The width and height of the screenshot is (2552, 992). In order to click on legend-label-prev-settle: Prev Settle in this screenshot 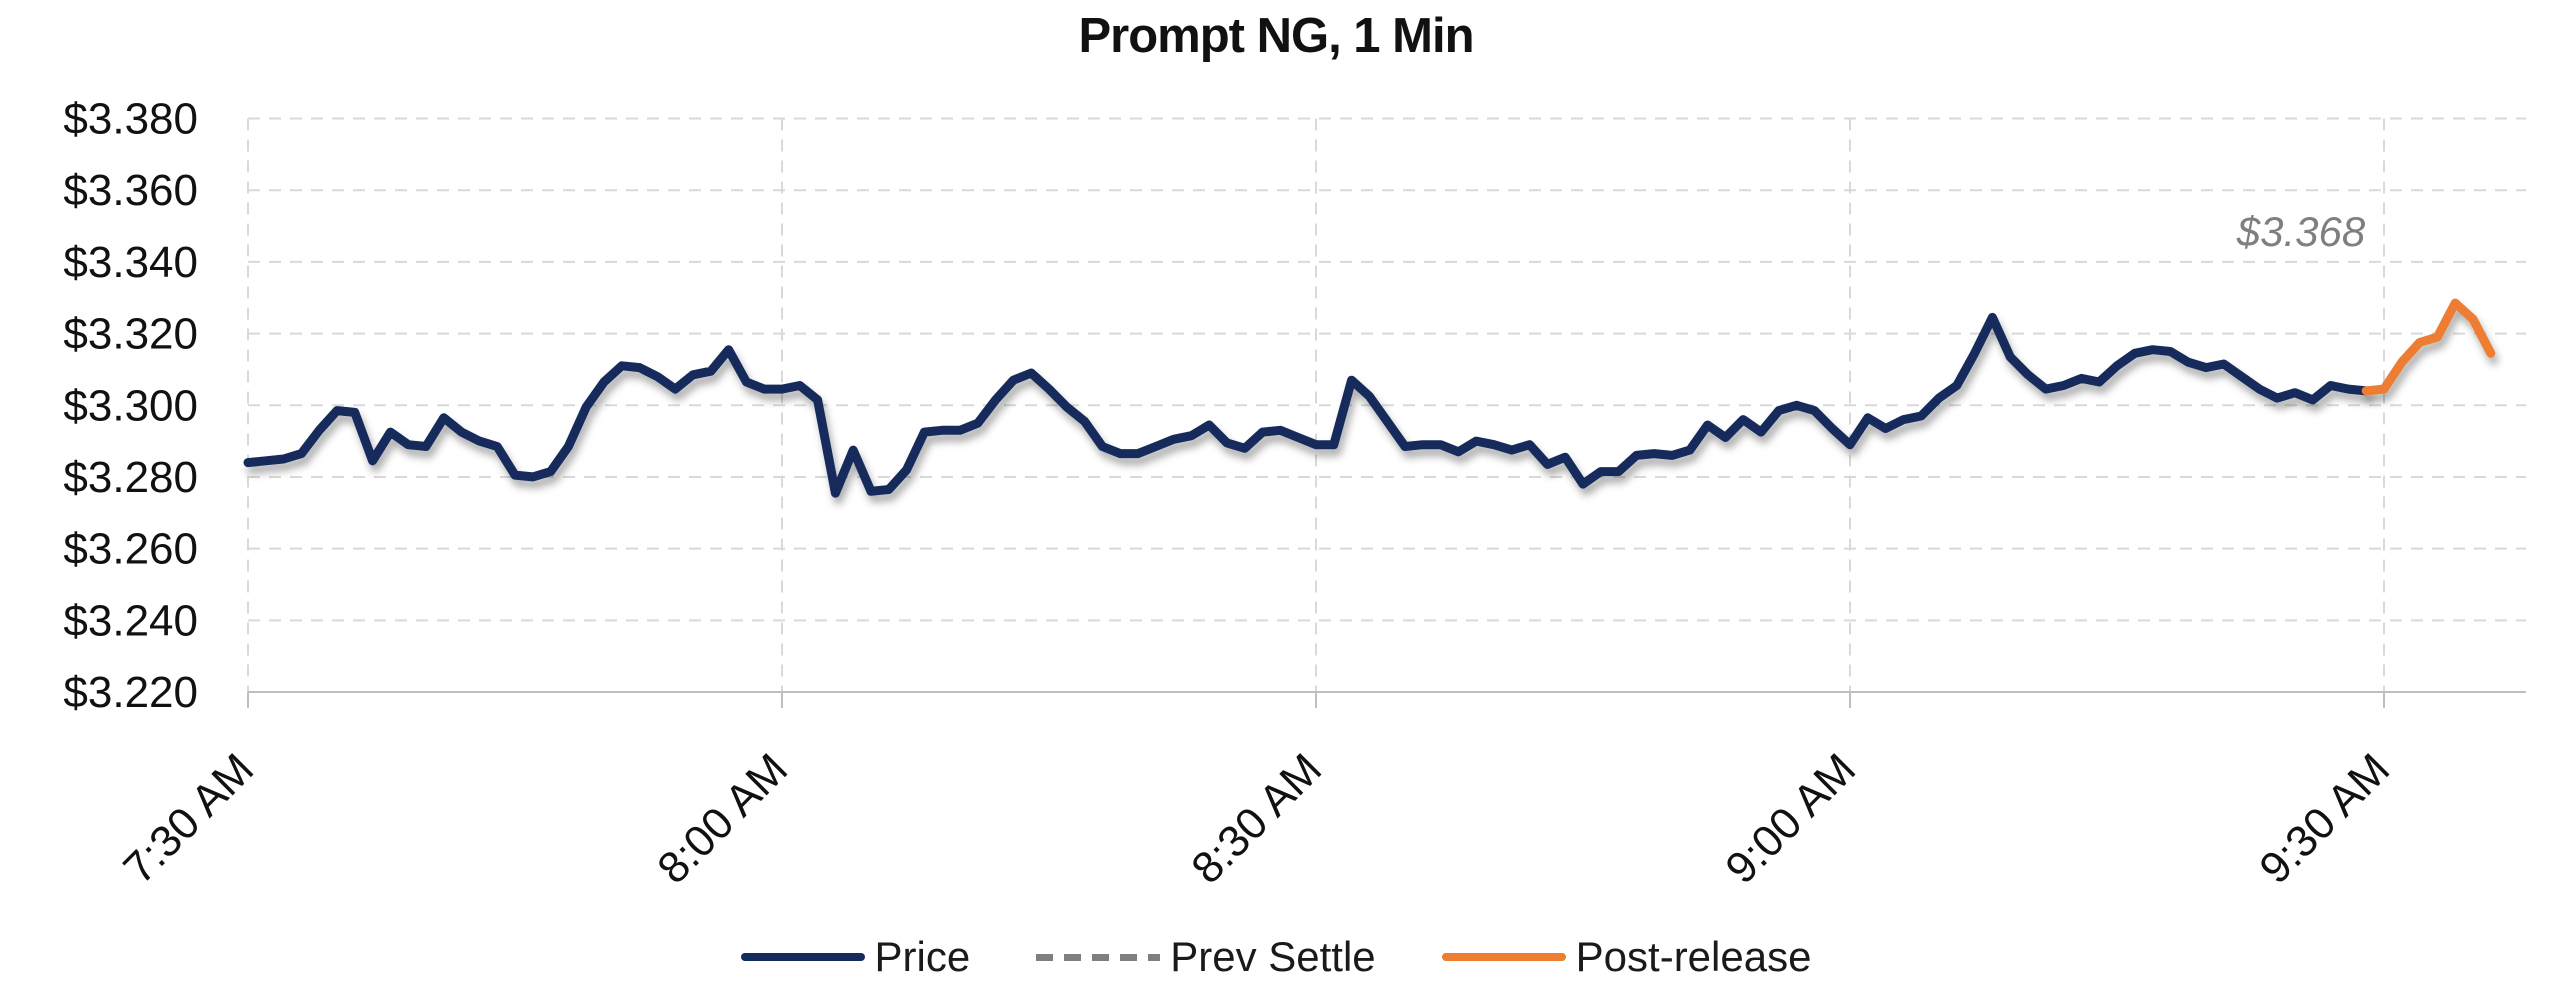, I will do `click(1273, 956)`.